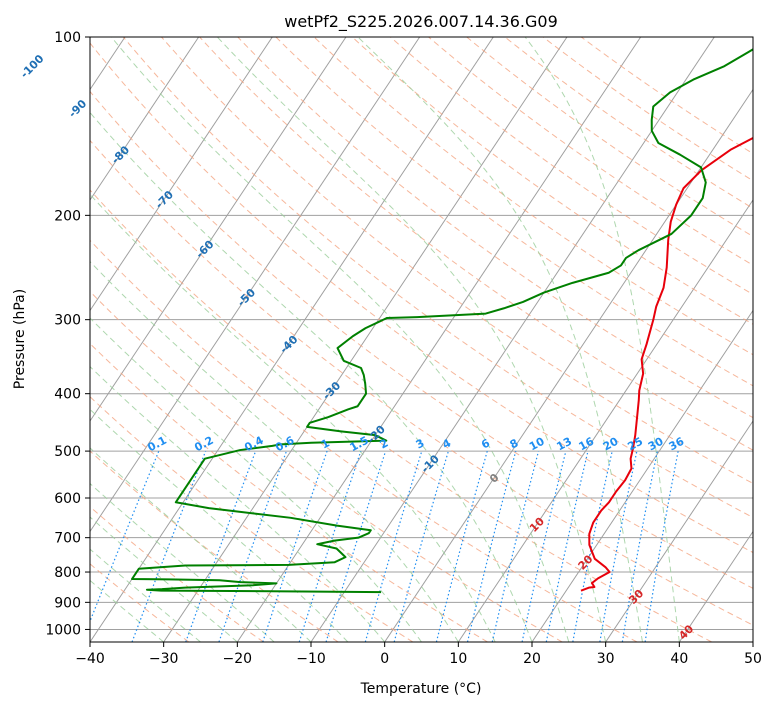 The height and width of the screenshot is (708, 775). I want to click on mixing-ratio-label: 25, so click(635, 444).